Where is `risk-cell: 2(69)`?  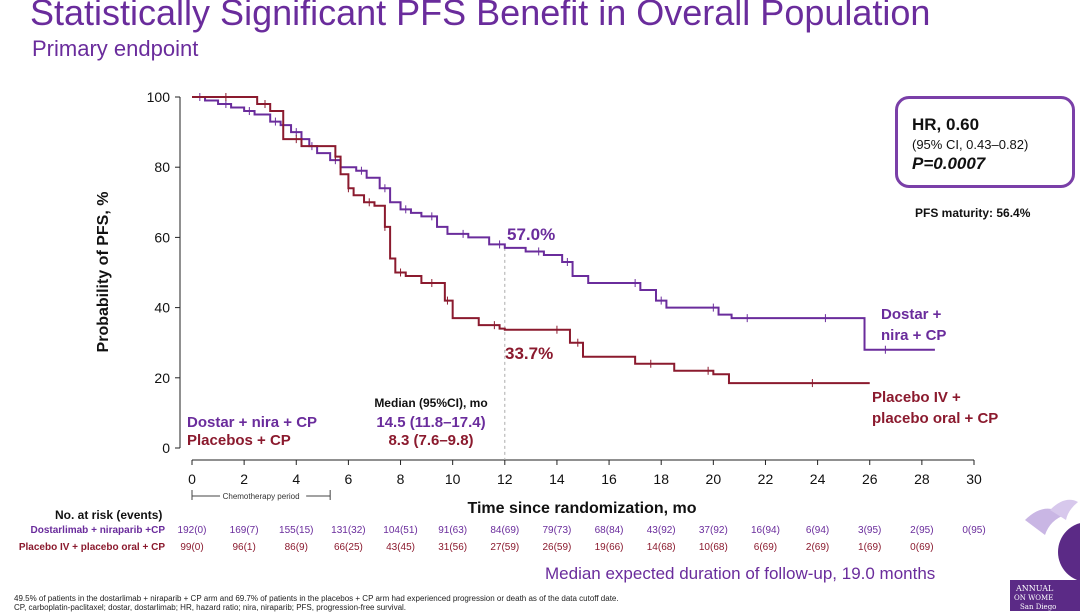 risk-cell: 2(69) is located at coordinates (817, 547).